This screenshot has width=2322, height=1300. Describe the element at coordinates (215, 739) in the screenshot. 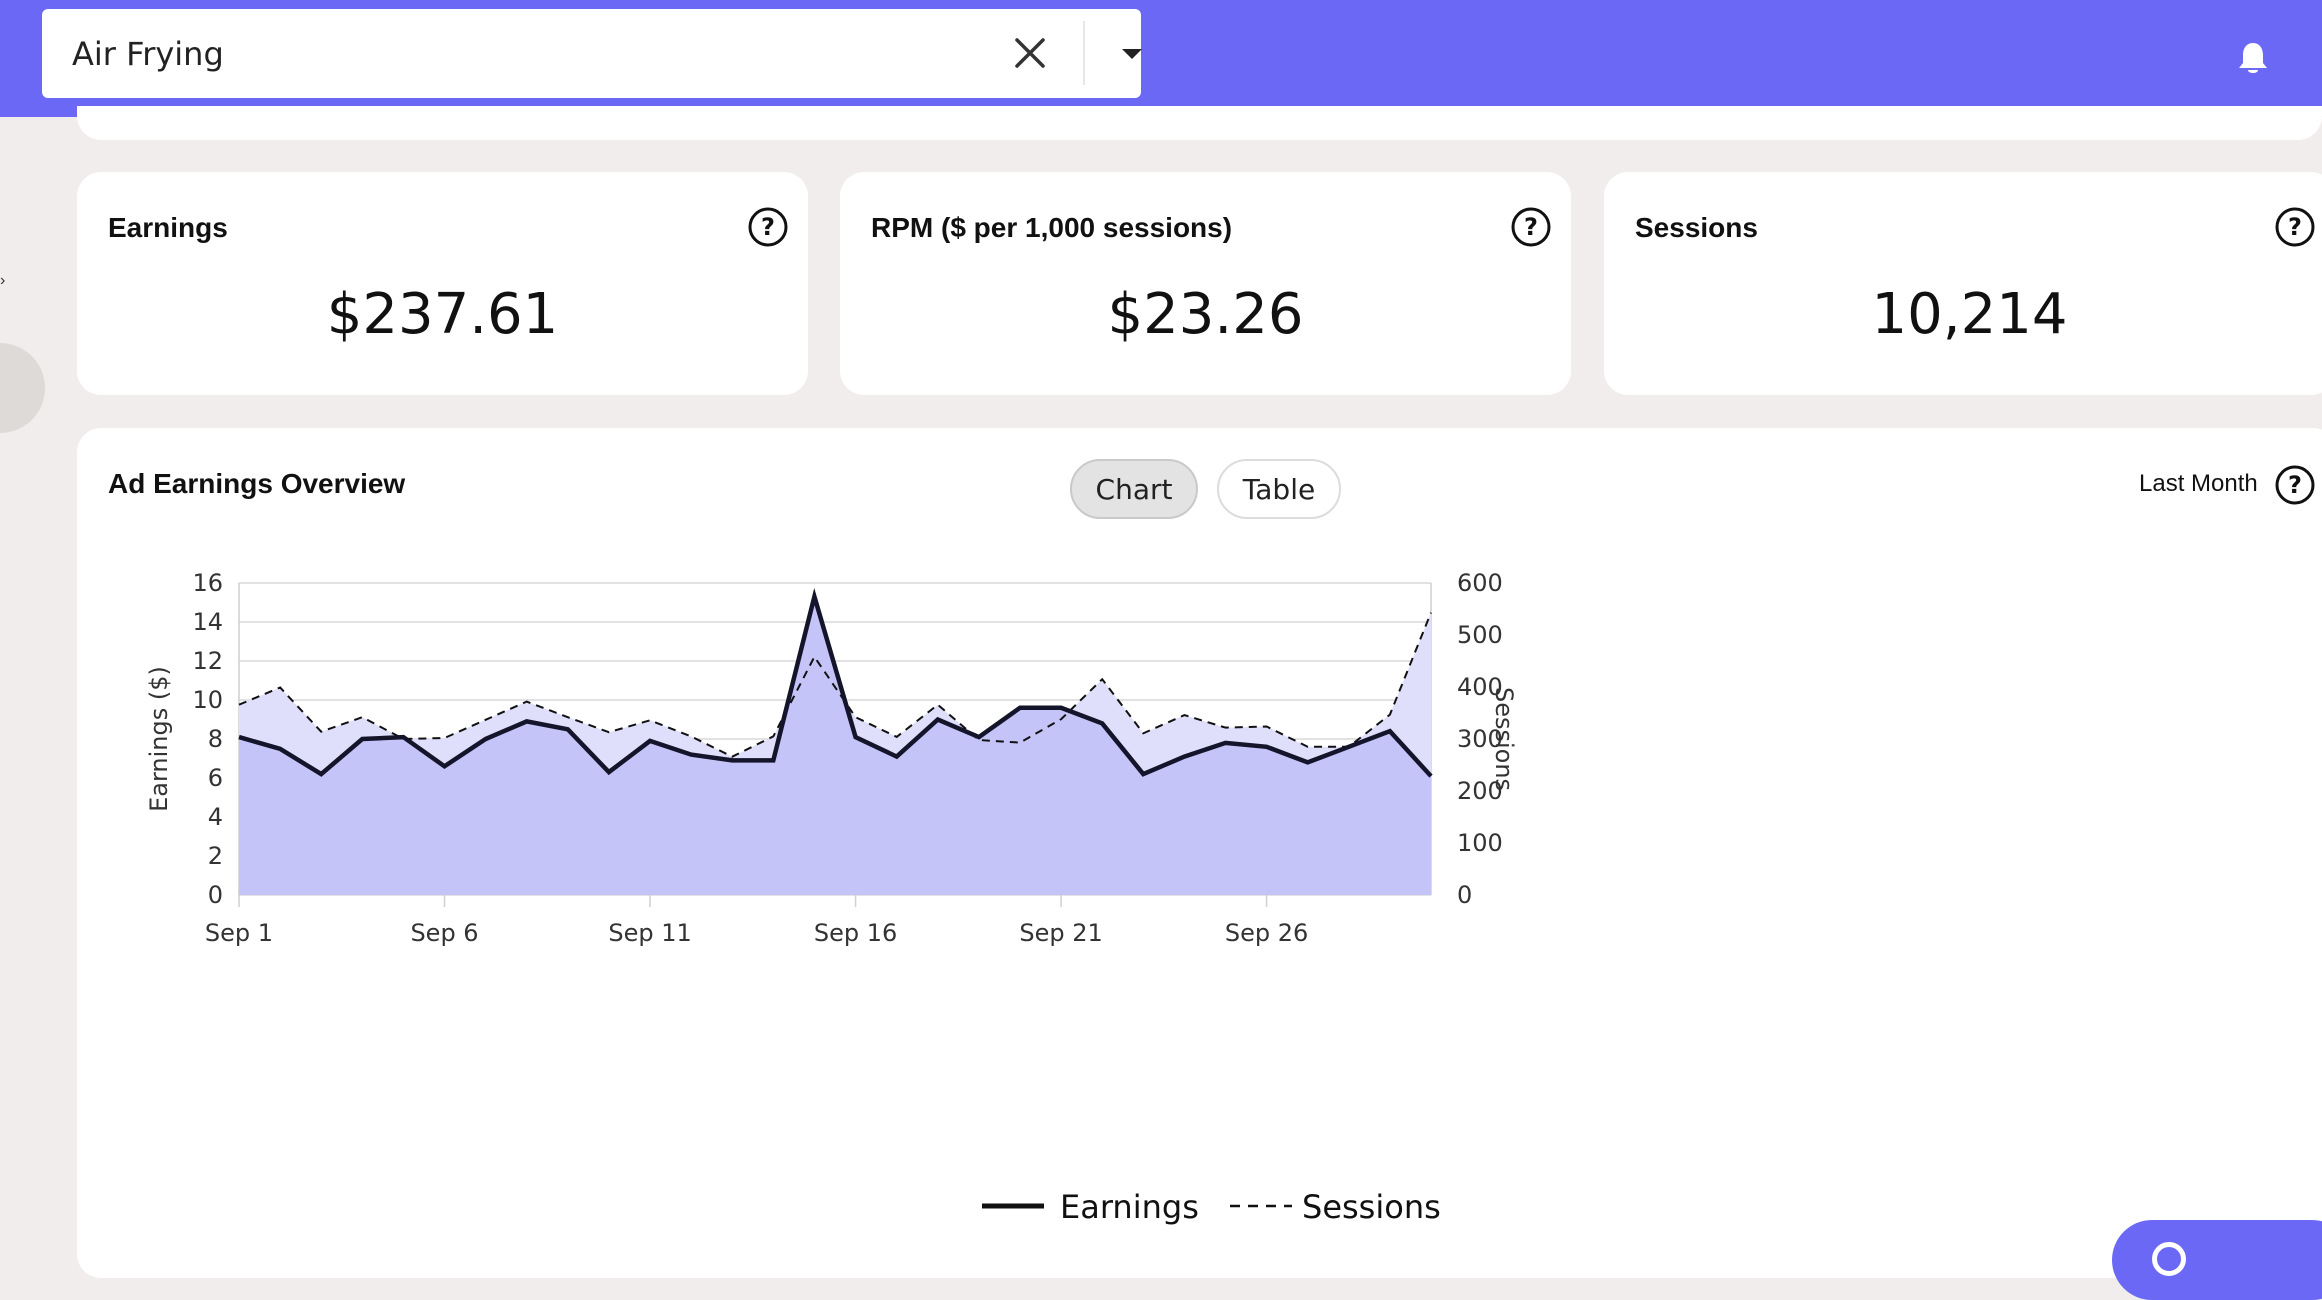

I see `y-left-tick-label: 8` at that location.